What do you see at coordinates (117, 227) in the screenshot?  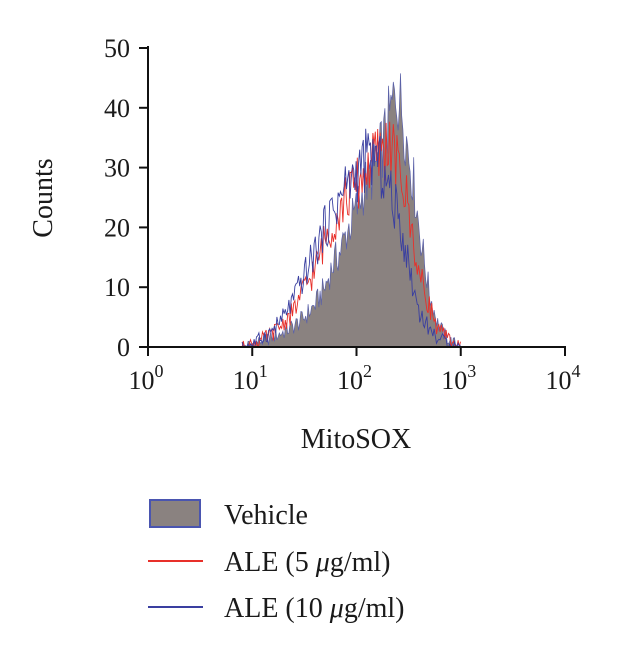 I see `y-tick-label-20: 20` at bounding box center [117, 227].